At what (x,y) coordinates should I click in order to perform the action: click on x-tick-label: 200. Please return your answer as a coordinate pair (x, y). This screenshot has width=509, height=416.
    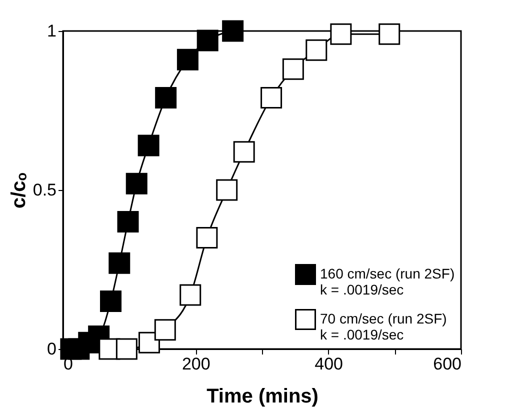
    Looking at the image, I should click on (196, 364).